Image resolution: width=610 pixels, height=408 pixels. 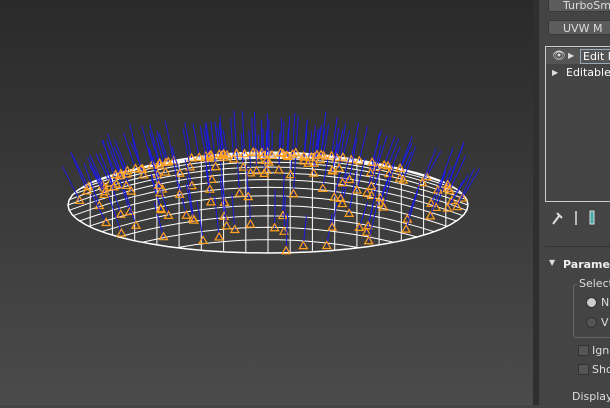 I want to click on show-end-icon, so click(x=592, y=217).